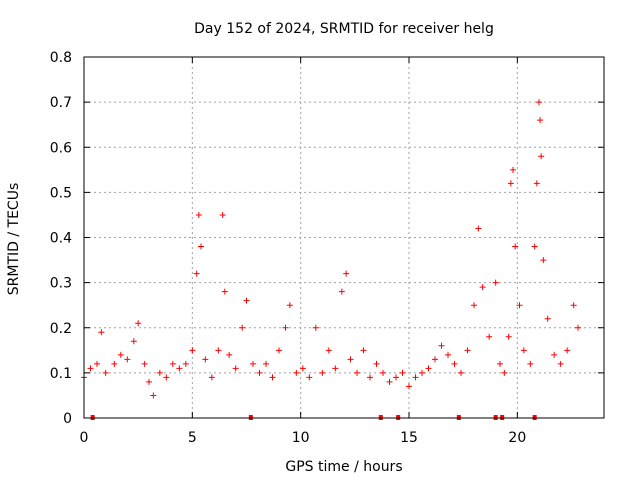  I want to click on x-tick-label: 0, so click(84, 438).